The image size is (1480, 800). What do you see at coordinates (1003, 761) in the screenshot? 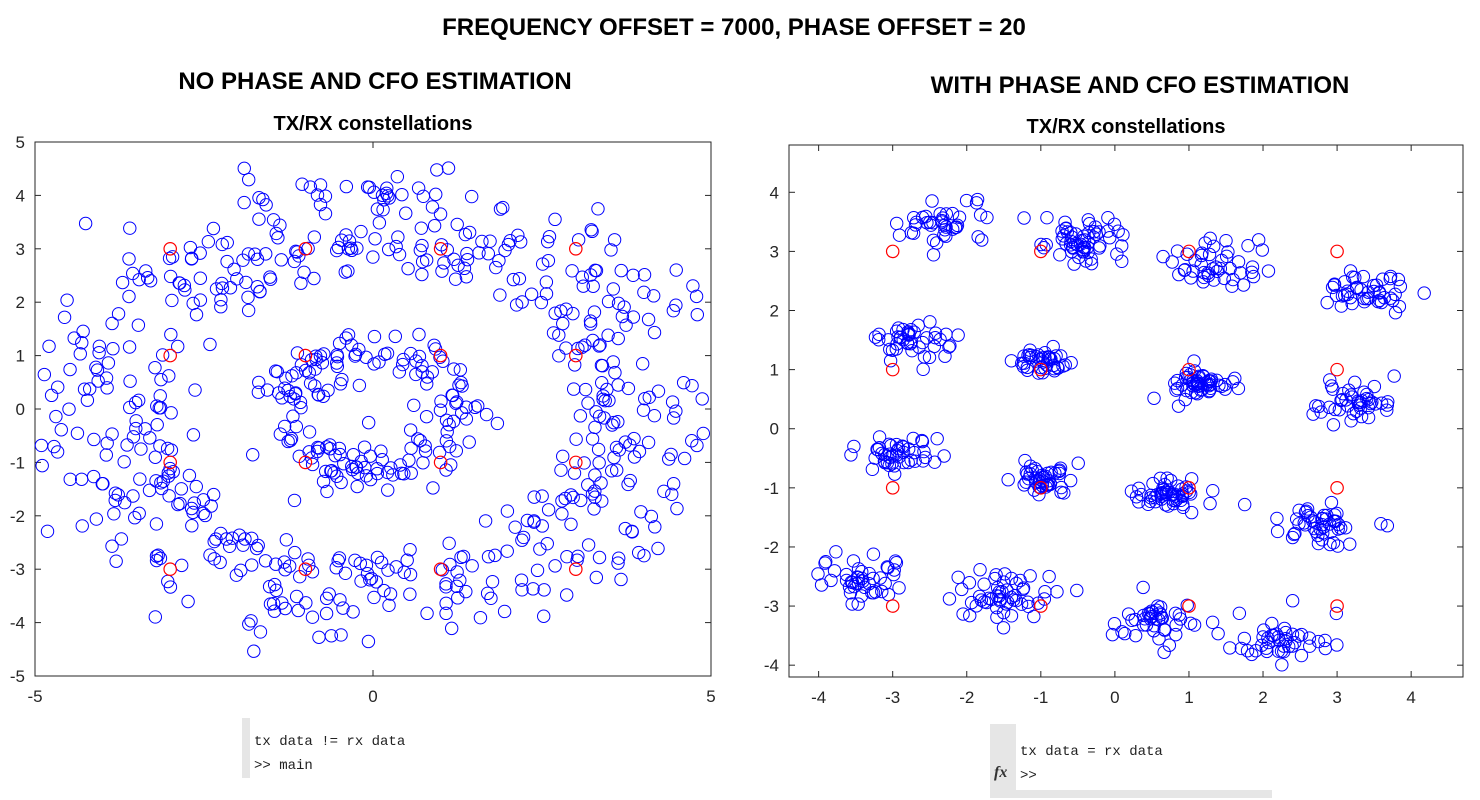
I see `right-console-gutter` at bounding box center [1003, 761].